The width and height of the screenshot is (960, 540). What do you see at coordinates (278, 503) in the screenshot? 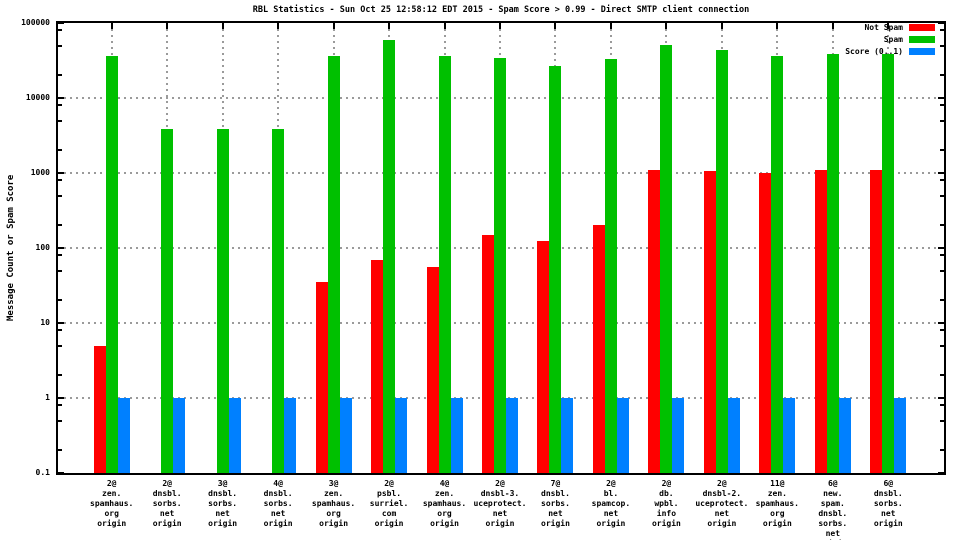
I see `x-category-label: 4@ dnsbl. sorbs. net origin` at bounding box center [278, 503].